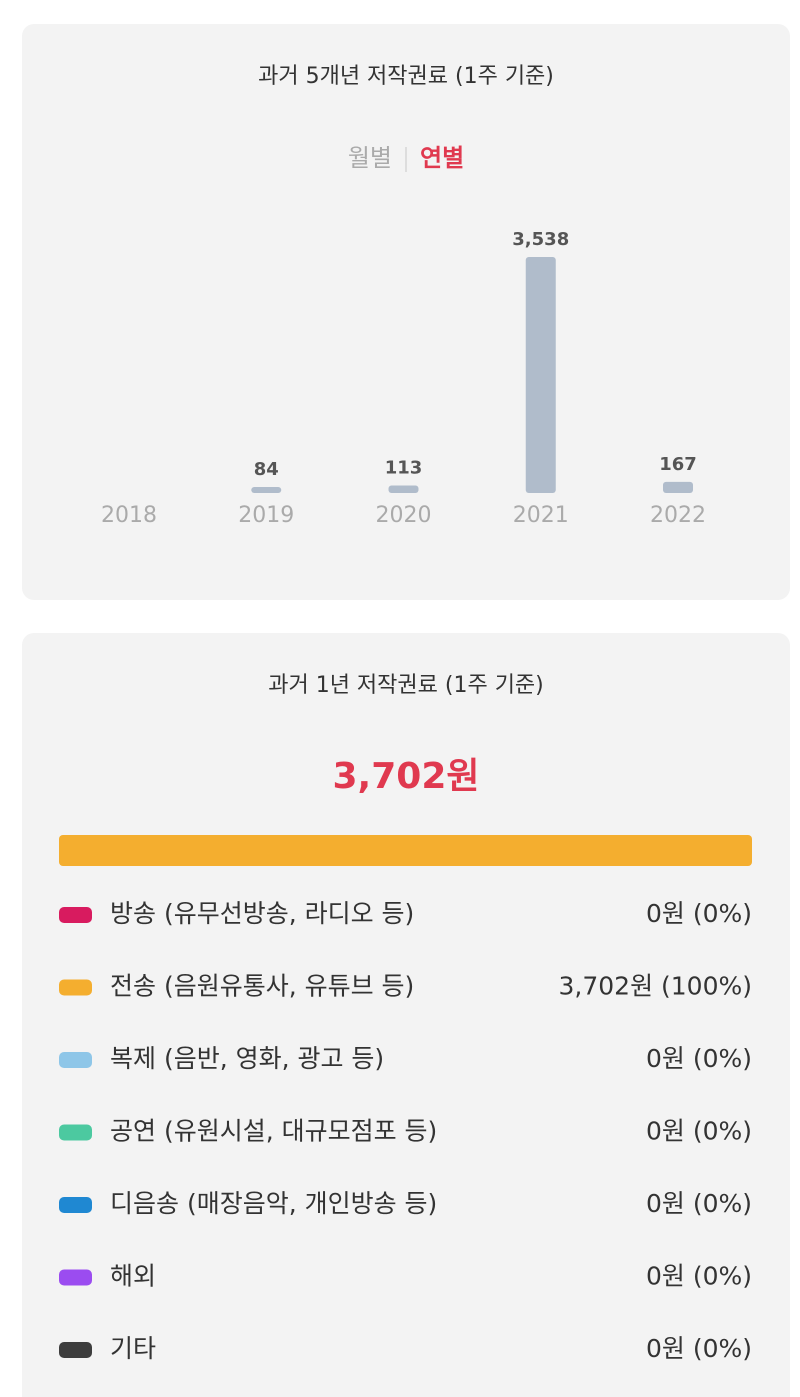 The image size is (800, 1397). Describe the element at coordinates (133, 1276) in the screenshot. I see `legend-label: 해외` at that location.